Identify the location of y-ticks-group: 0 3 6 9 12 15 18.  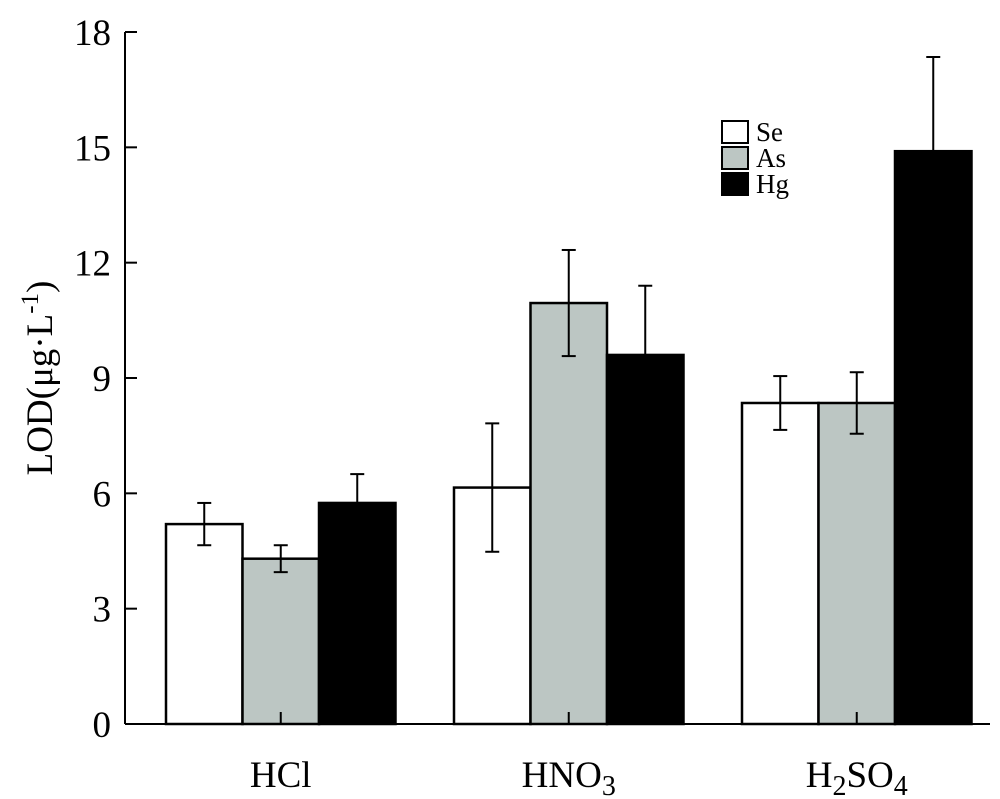
(105, 379).